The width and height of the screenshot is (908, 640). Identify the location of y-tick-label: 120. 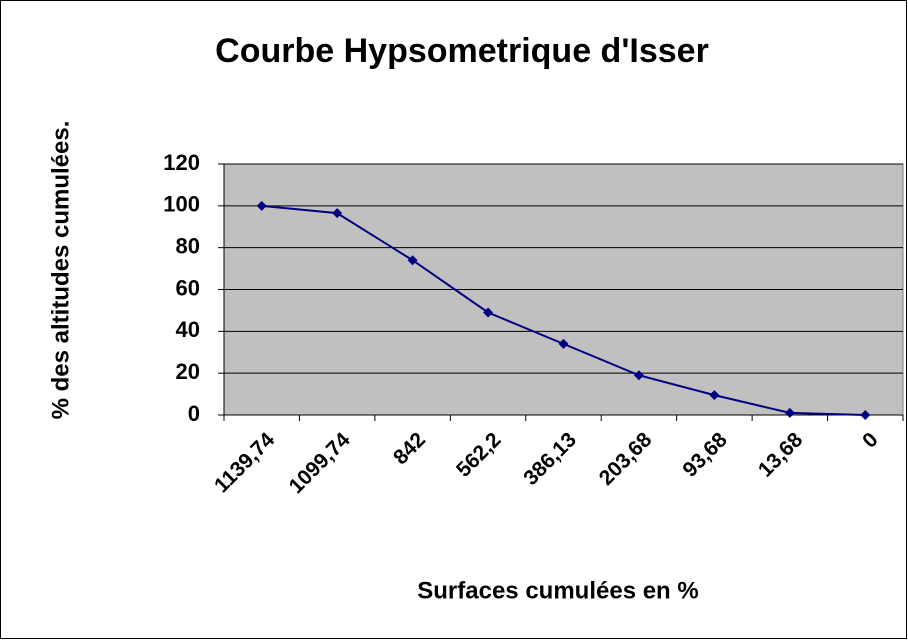
(181, 162).